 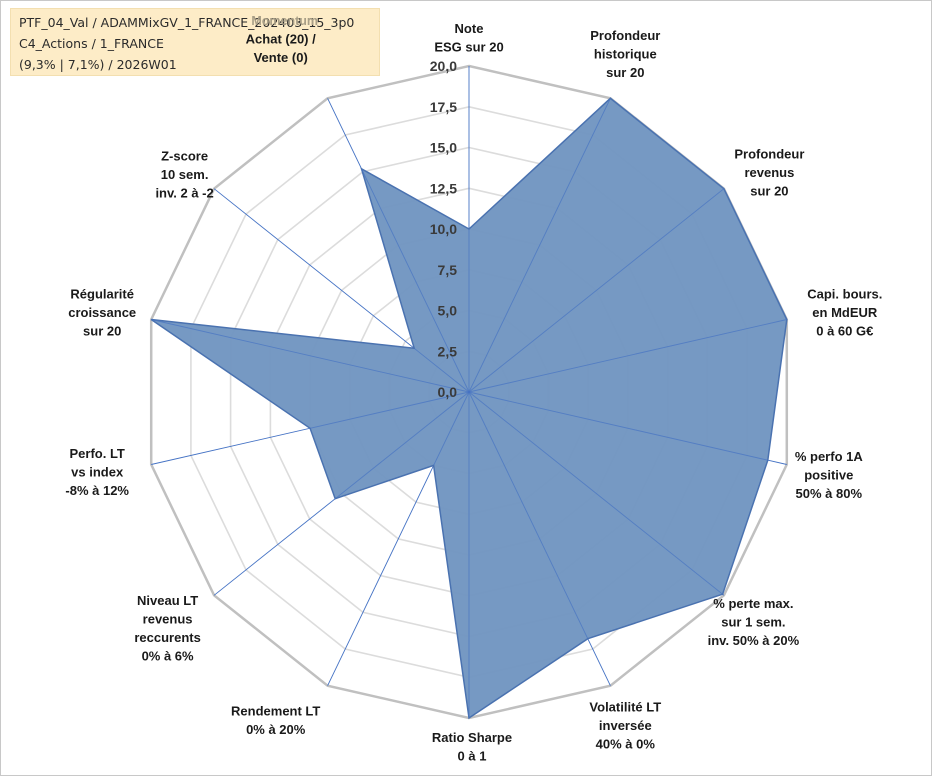 I want to click on axis-label: Régularité croissance sur 20, so click(x=102, y=313).